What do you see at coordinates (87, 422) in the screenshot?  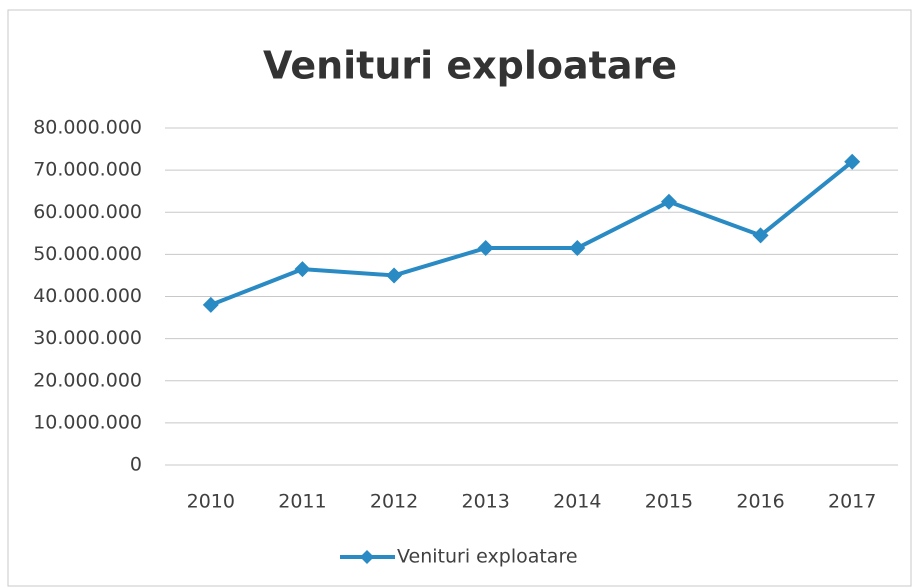 I see `y-tick-label: 10.000.000` at bounding box center [87, 422].